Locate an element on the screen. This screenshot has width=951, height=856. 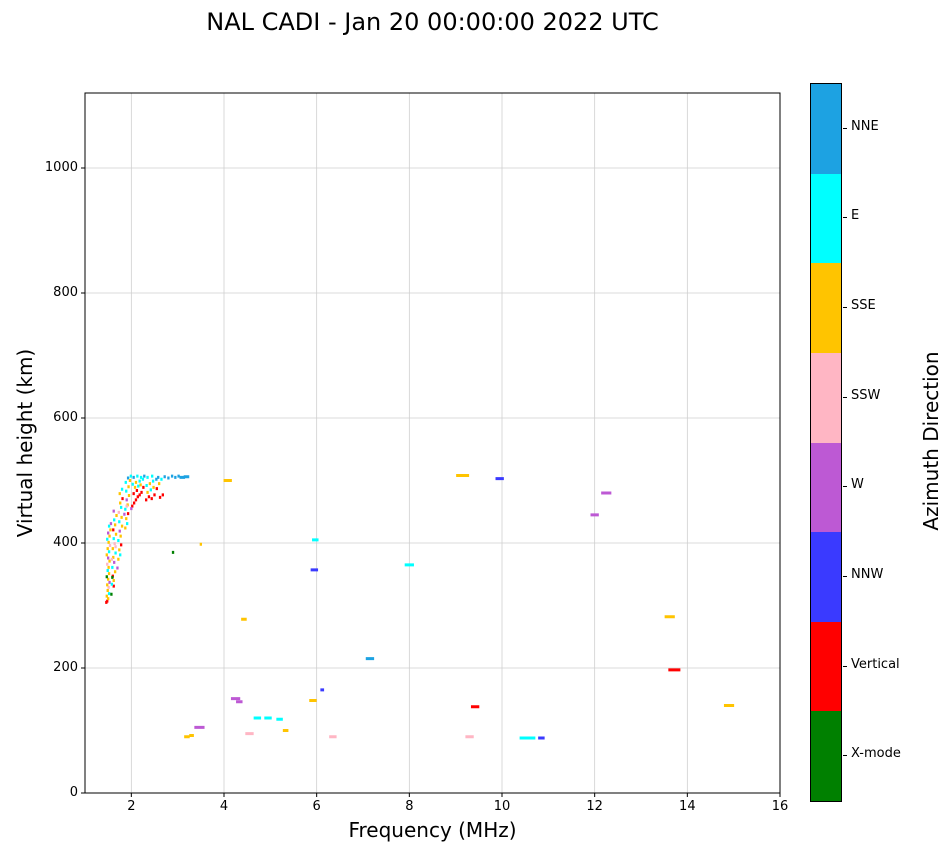
legend-label-ssw: SSW is located at coordinates (866, 395).